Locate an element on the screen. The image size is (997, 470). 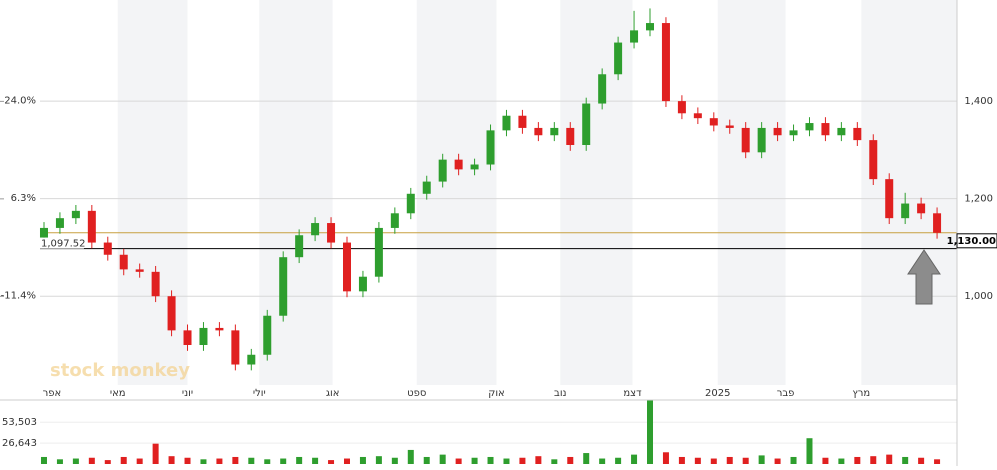
x-tick-label: מרץ is located at coordinates (861, 393).